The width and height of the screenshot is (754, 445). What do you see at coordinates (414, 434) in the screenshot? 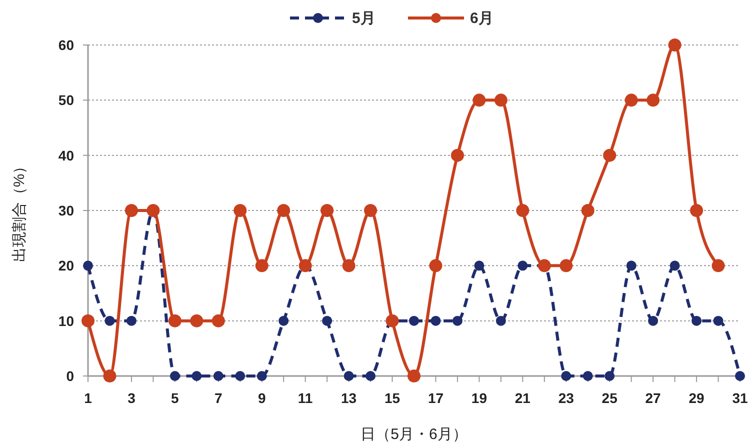
I see `x-axis-title: 日（5月・6月）` at bounding box center [414, 434].